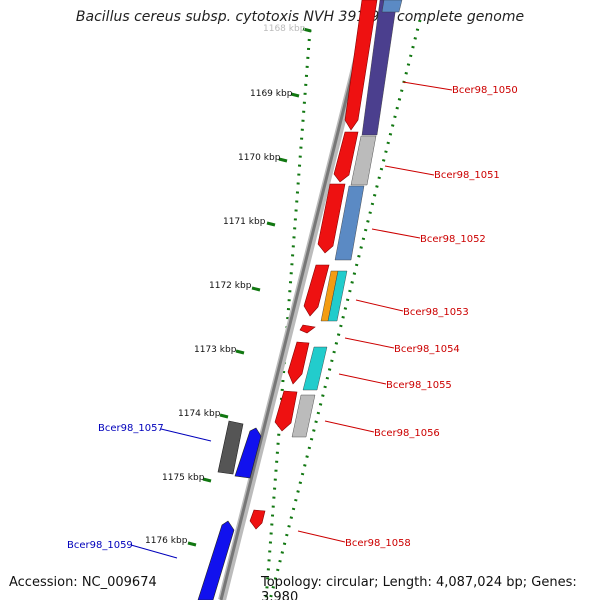 This screenshot has height=600, width=600. I want to click on gene-1053-arrow, so click(316, 290).